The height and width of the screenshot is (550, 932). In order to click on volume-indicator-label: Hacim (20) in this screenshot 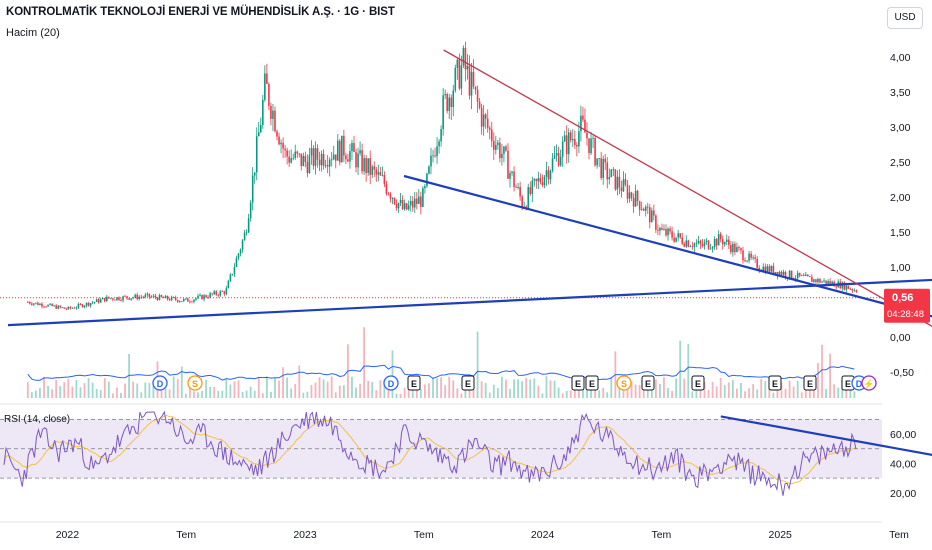, I will do `click(33, 33)`.